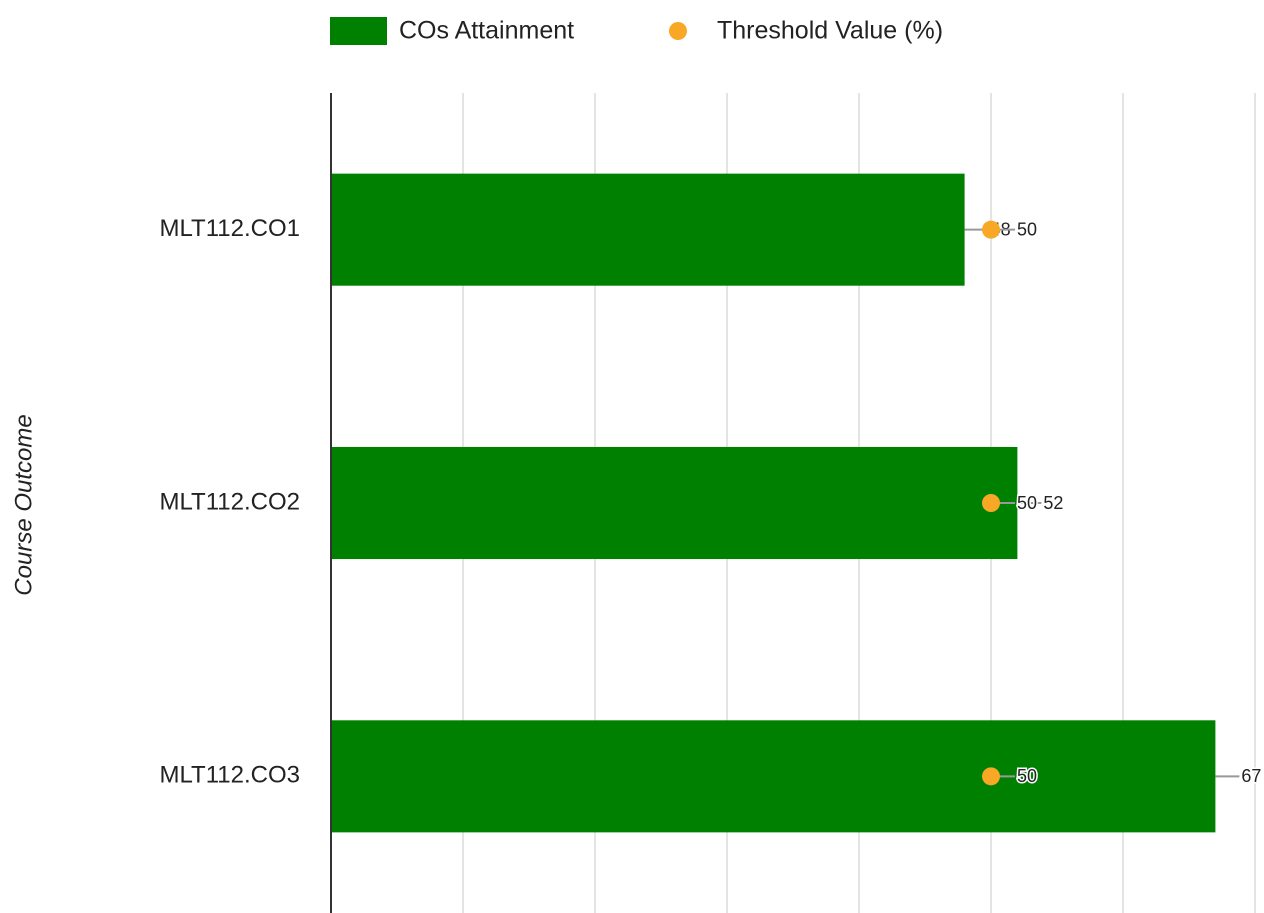 This screenshot has width=1264, height=913. What do you see at coordinates (230, 501) in the screenshot?
I see `y-tick-label: MLT112.CO2` at bounding box center [230, 501].